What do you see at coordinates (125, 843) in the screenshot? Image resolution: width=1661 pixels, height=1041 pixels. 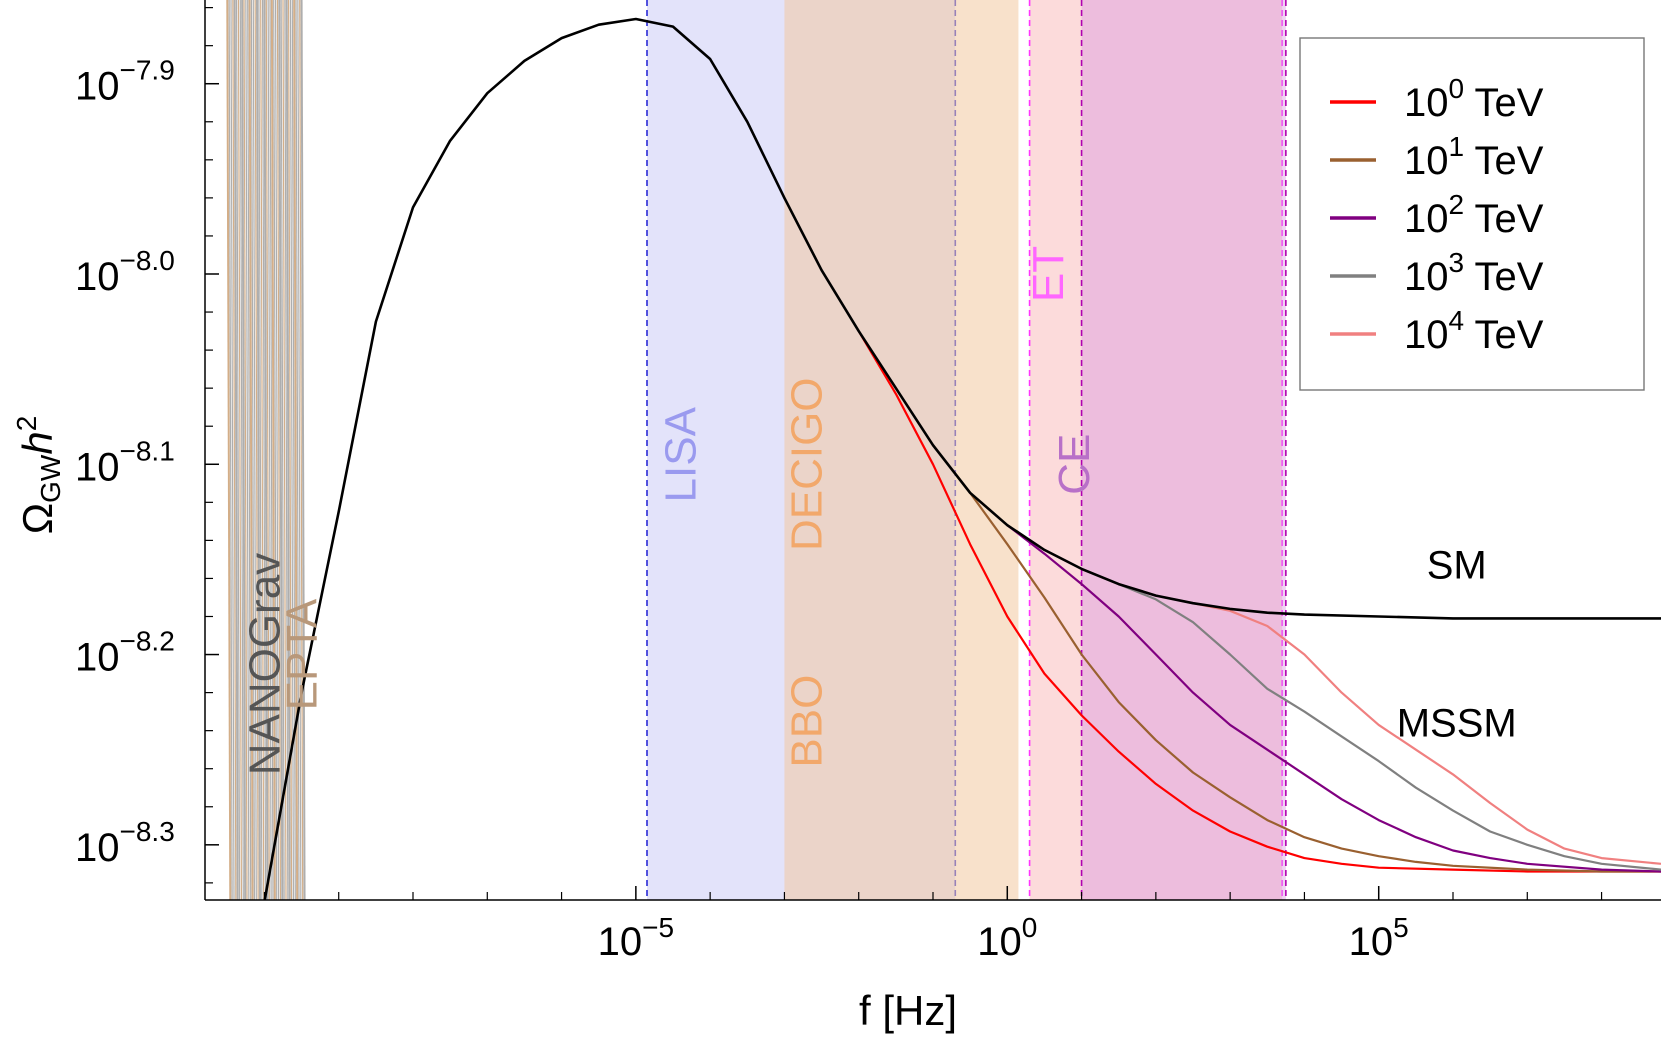 I see `y-tick-label: 10−8.3` at bounding box center [125, 843].